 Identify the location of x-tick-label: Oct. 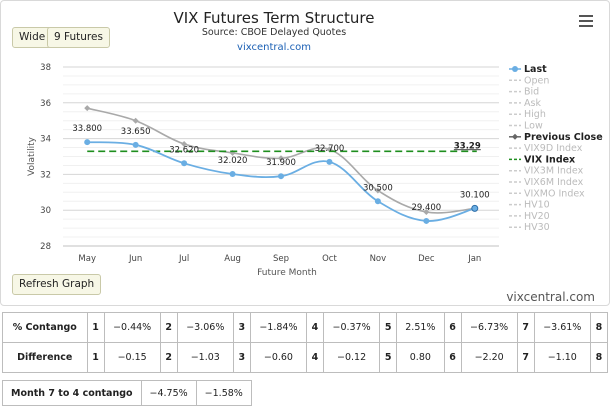
(329, 259).